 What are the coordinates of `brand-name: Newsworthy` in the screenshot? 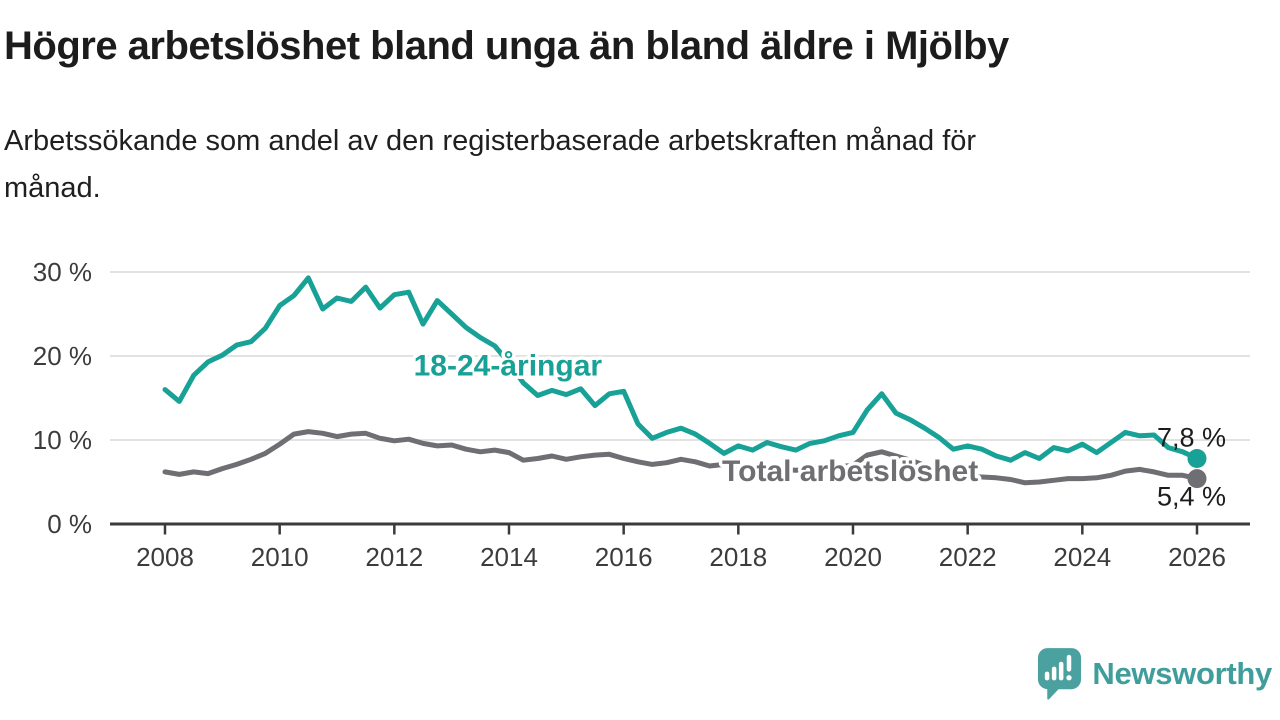 It's located at (1182, 673).